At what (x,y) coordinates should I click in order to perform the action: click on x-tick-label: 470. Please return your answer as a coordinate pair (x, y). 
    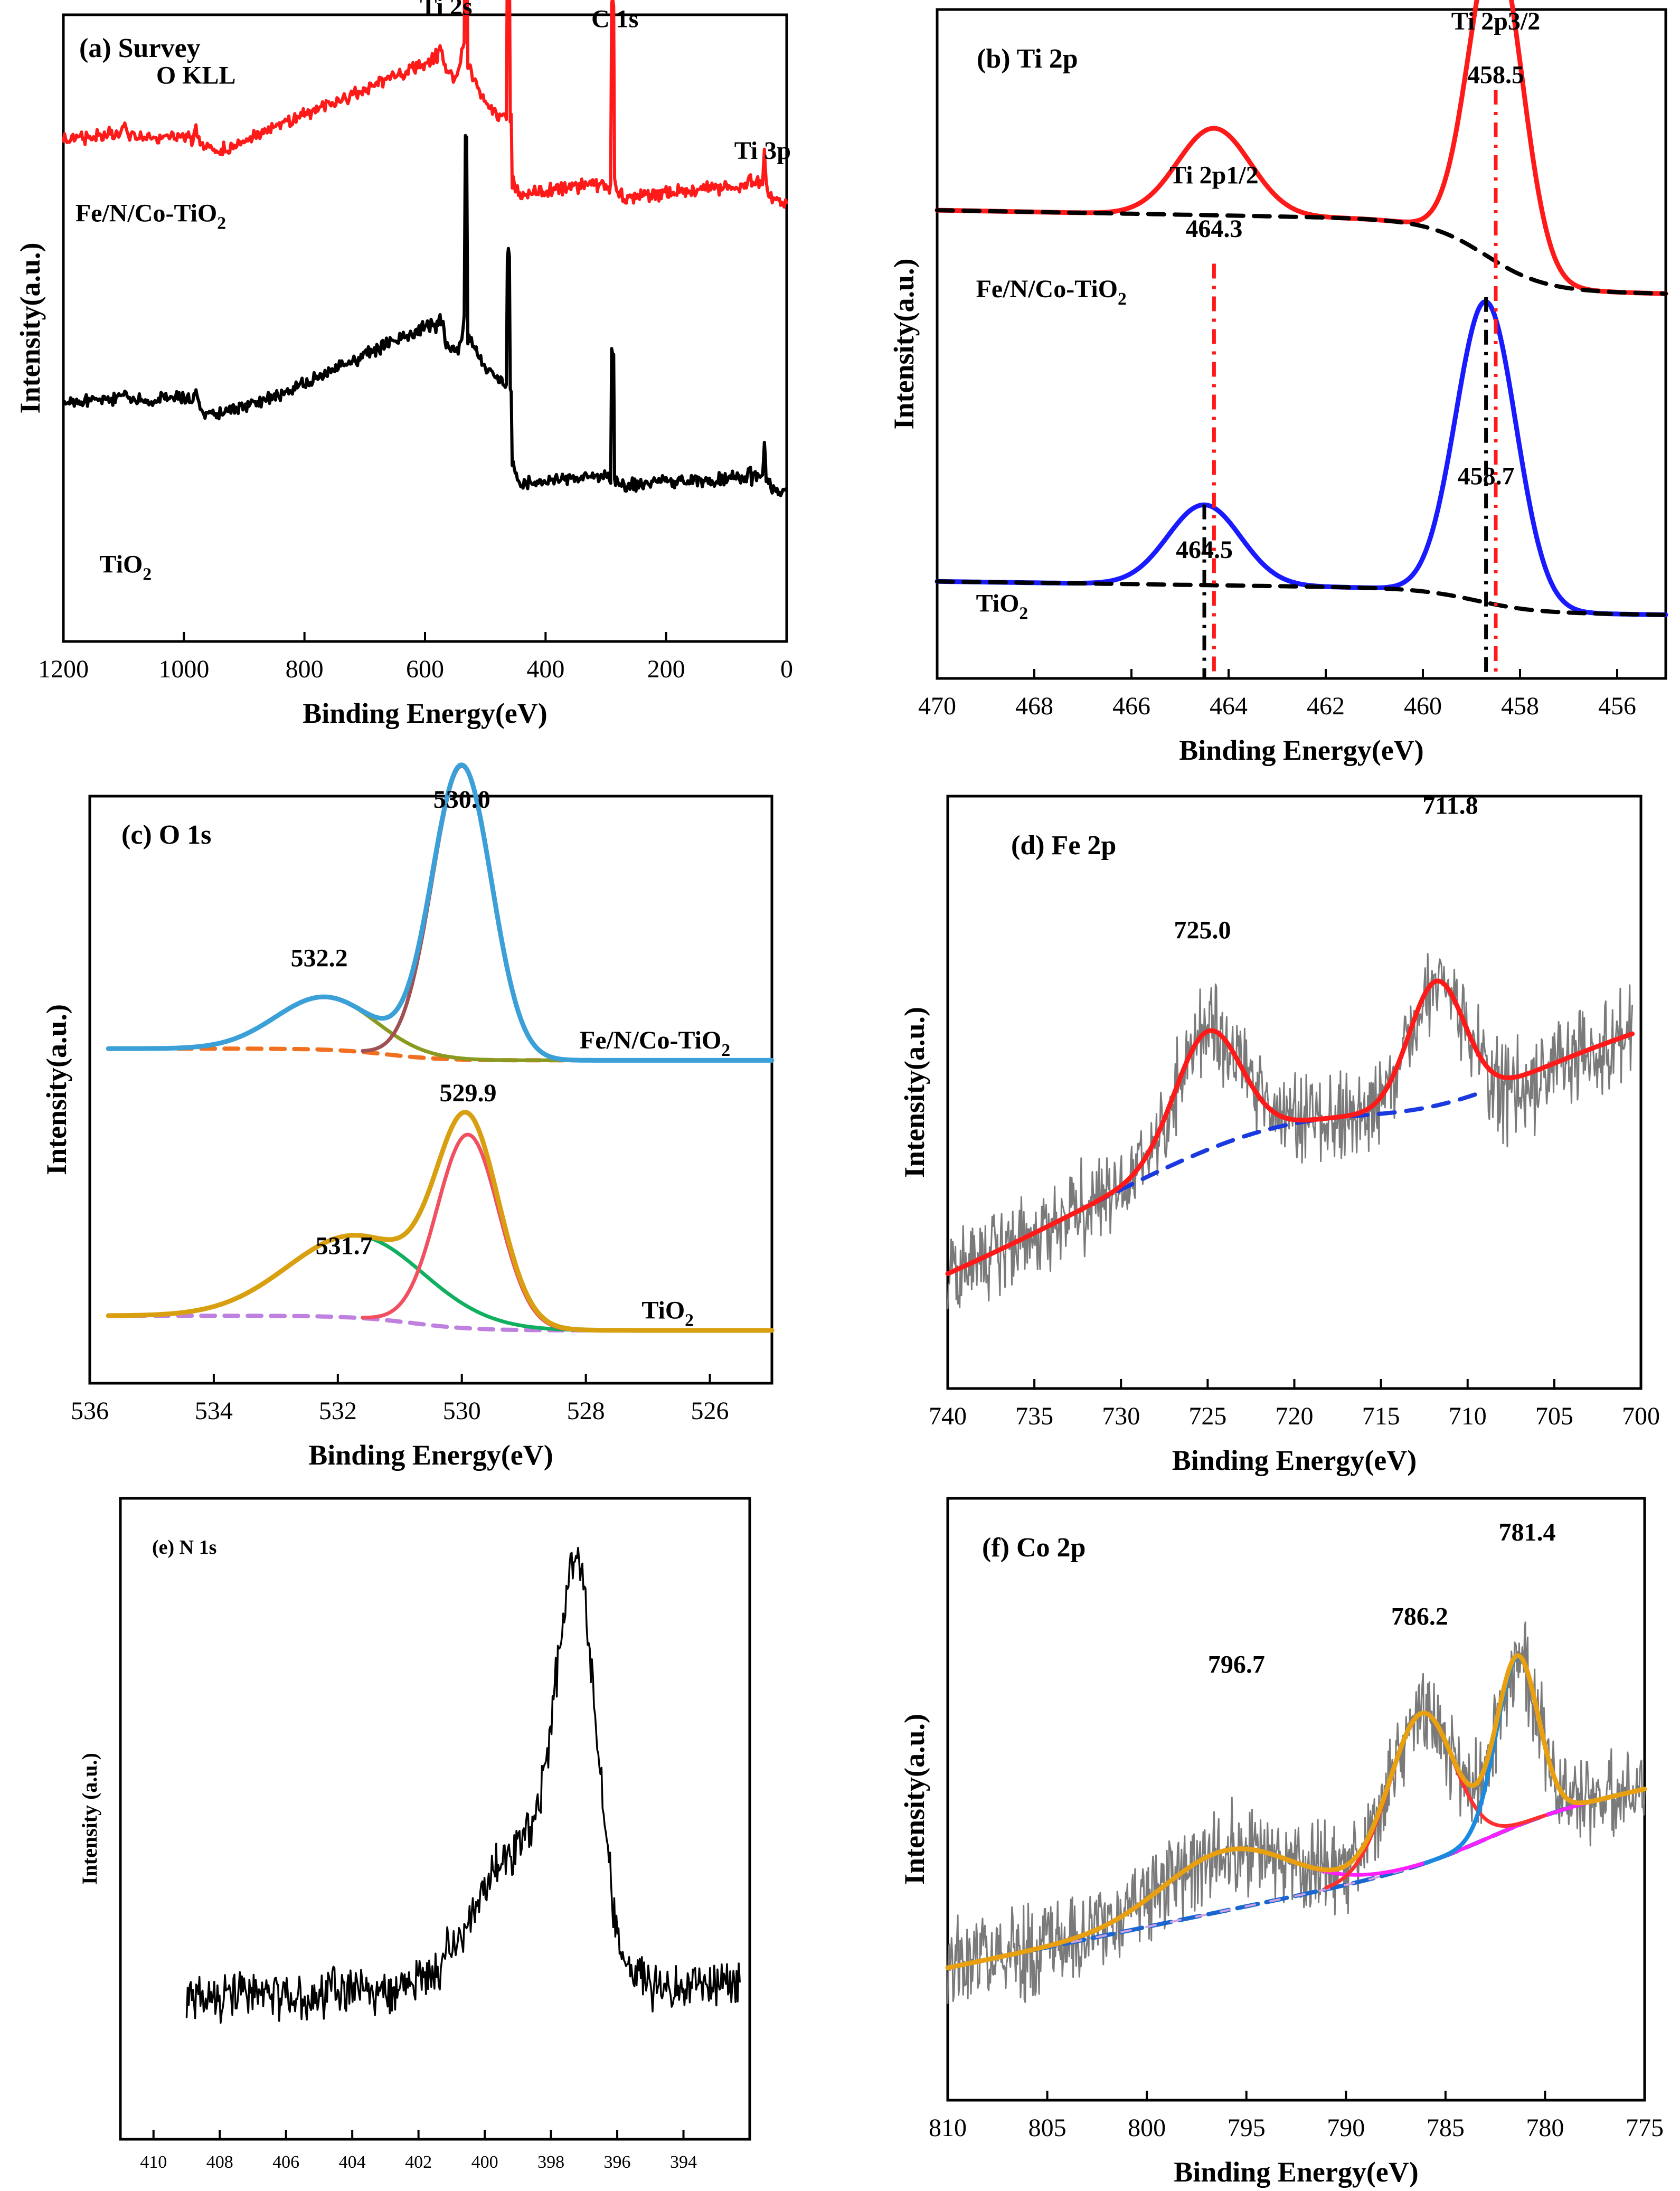
    Looking at the image, I should click on (937, 706).